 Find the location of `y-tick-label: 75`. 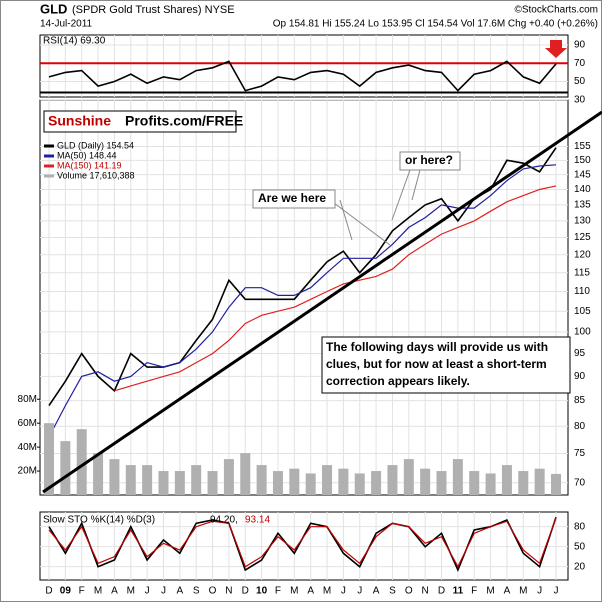

y-tick-label: 75 is located at coordinates (580, 453).